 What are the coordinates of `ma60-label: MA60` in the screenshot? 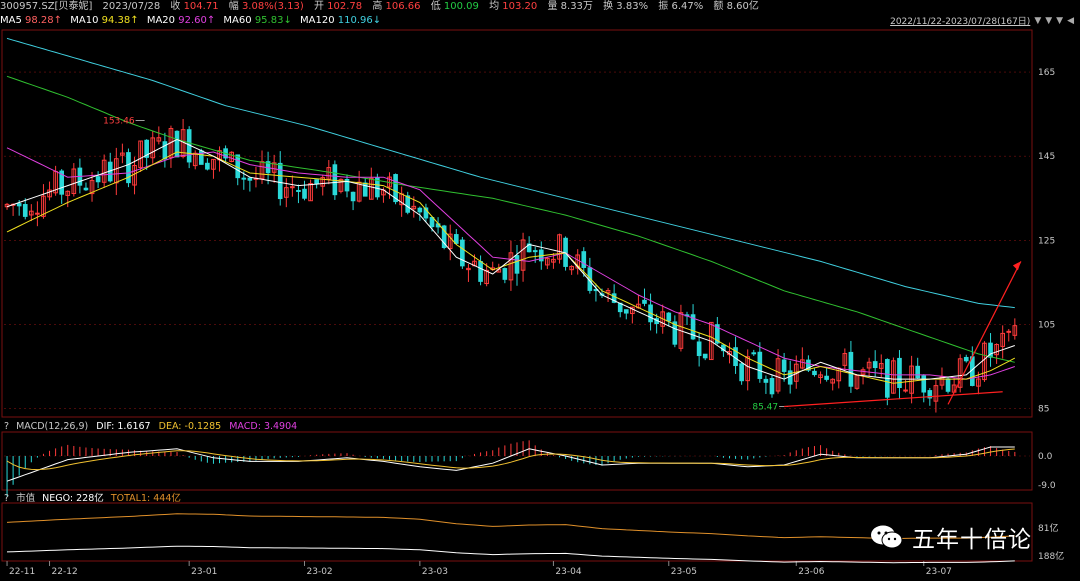 It's located at (237, 20).